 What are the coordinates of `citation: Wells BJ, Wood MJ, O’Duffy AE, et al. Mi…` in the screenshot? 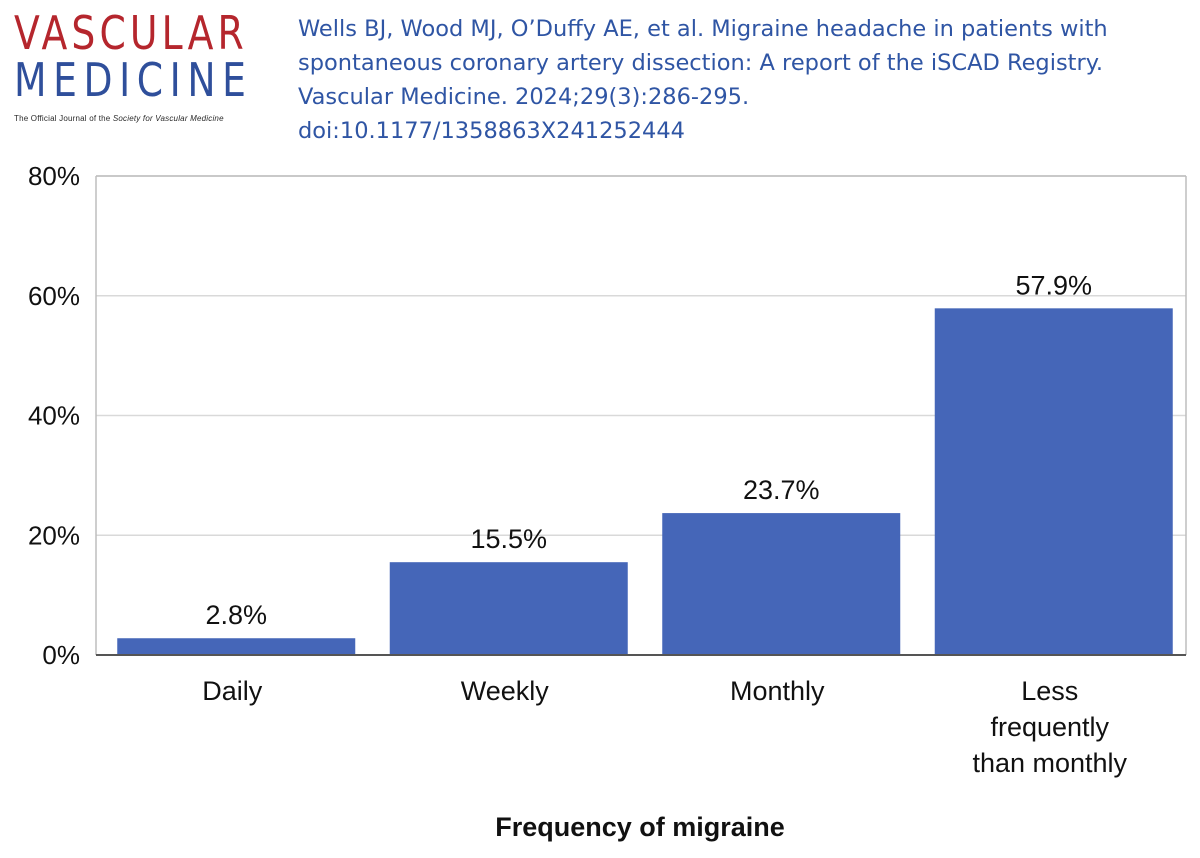 It's located at (743, 80).